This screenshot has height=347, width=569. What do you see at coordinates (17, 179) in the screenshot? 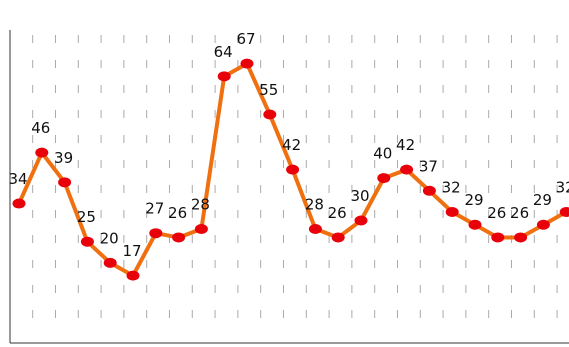
I see `data-label: 34` at bounding box center [17, 179].